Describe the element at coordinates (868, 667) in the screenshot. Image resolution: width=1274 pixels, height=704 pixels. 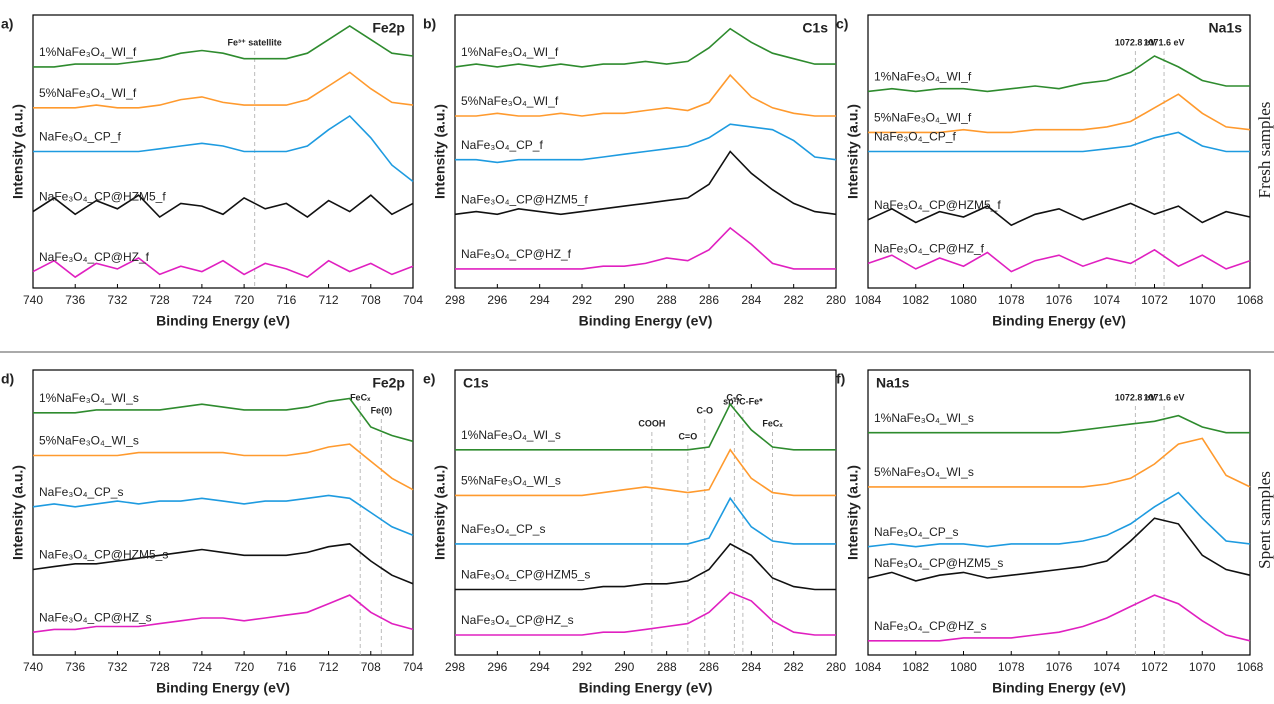
I see `x-tick-label: 1084` at that location.